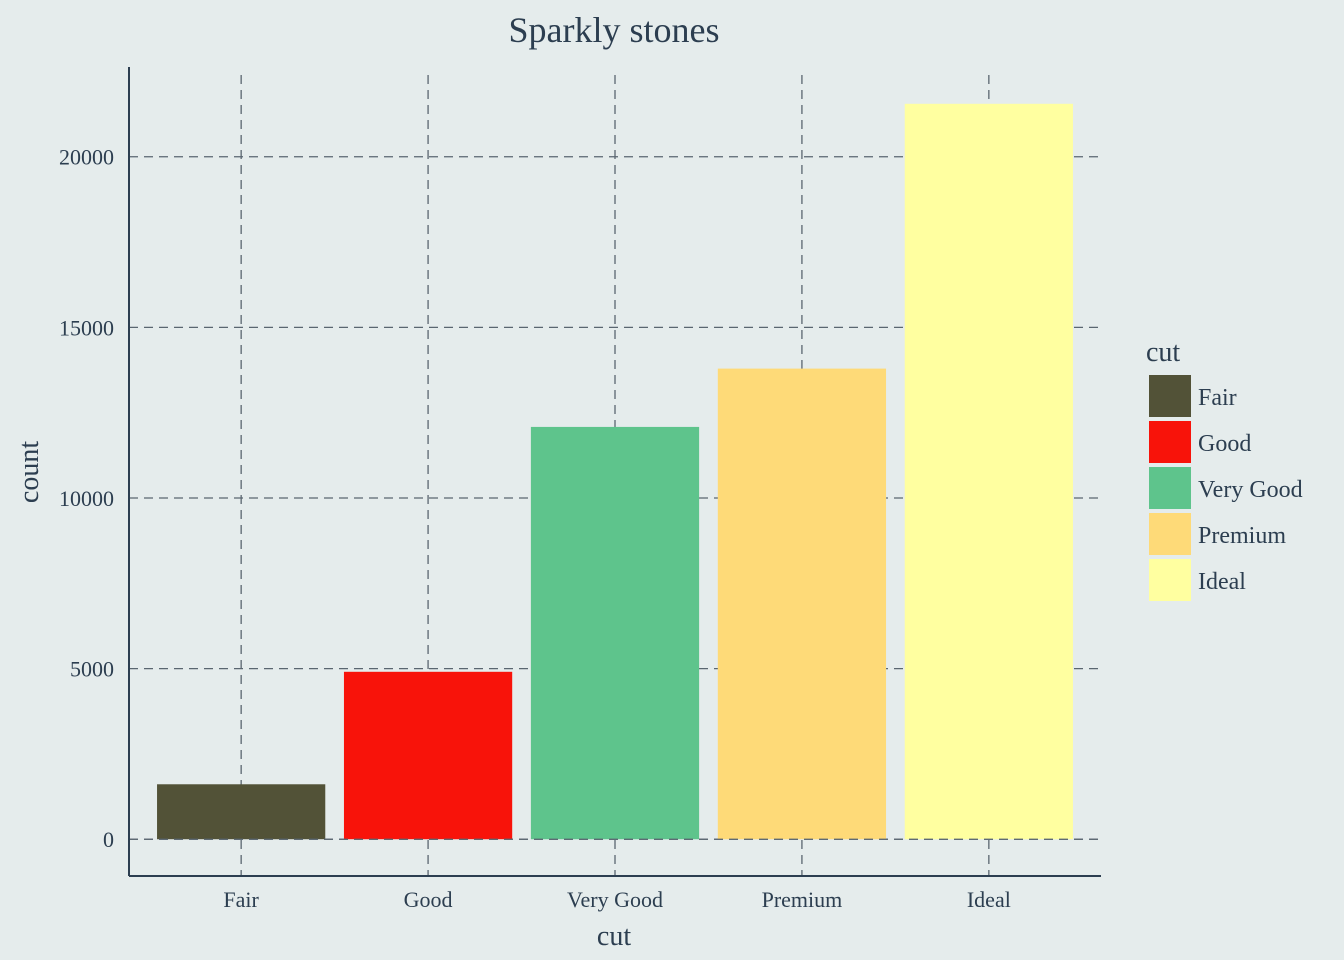  What do you see at coordinates (1217, 398) in the screenshot?
I see `legend-label: Fair` at bounding box center [1217, 398].